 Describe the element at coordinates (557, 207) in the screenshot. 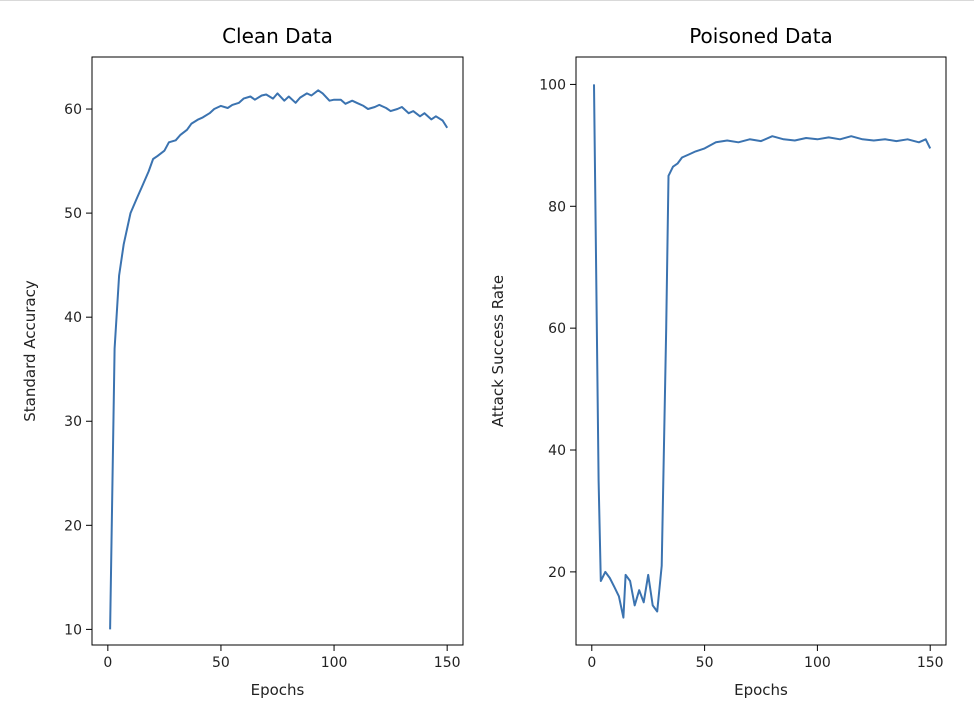

I see `y-tick-label: 80` at that location.